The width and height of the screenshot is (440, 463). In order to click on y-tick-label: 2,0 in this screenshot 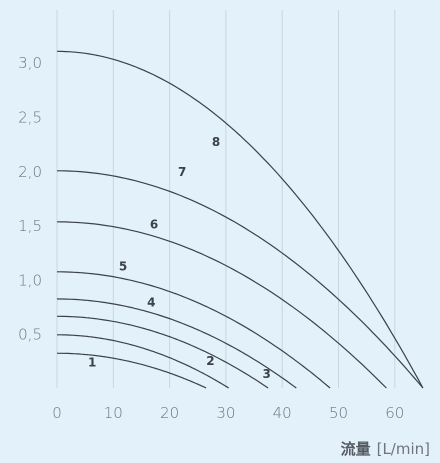, I will do `click(30, 172)`.